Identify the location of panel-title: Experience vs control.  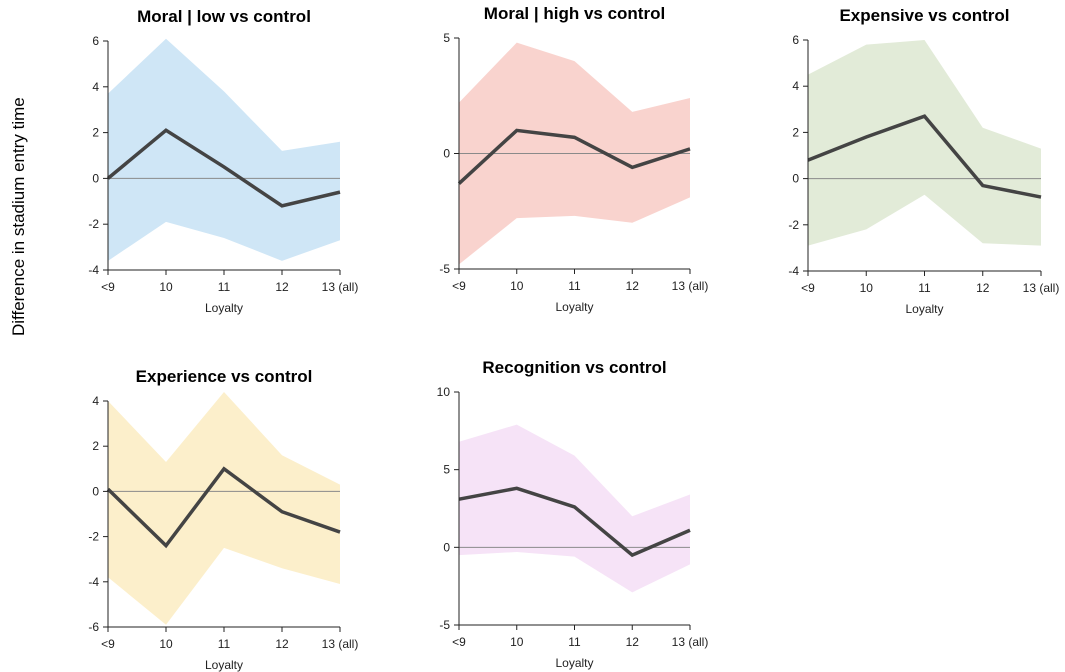
(224, 376).